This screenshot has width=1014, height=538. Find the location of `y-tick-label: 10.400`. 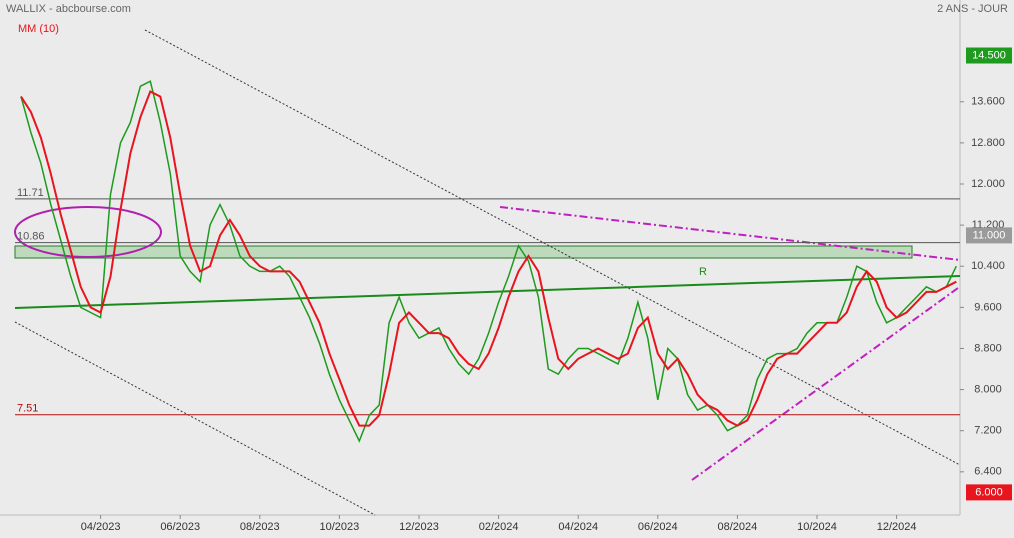

y-tick-label: 10.400 is located at coordinates (988, 266).